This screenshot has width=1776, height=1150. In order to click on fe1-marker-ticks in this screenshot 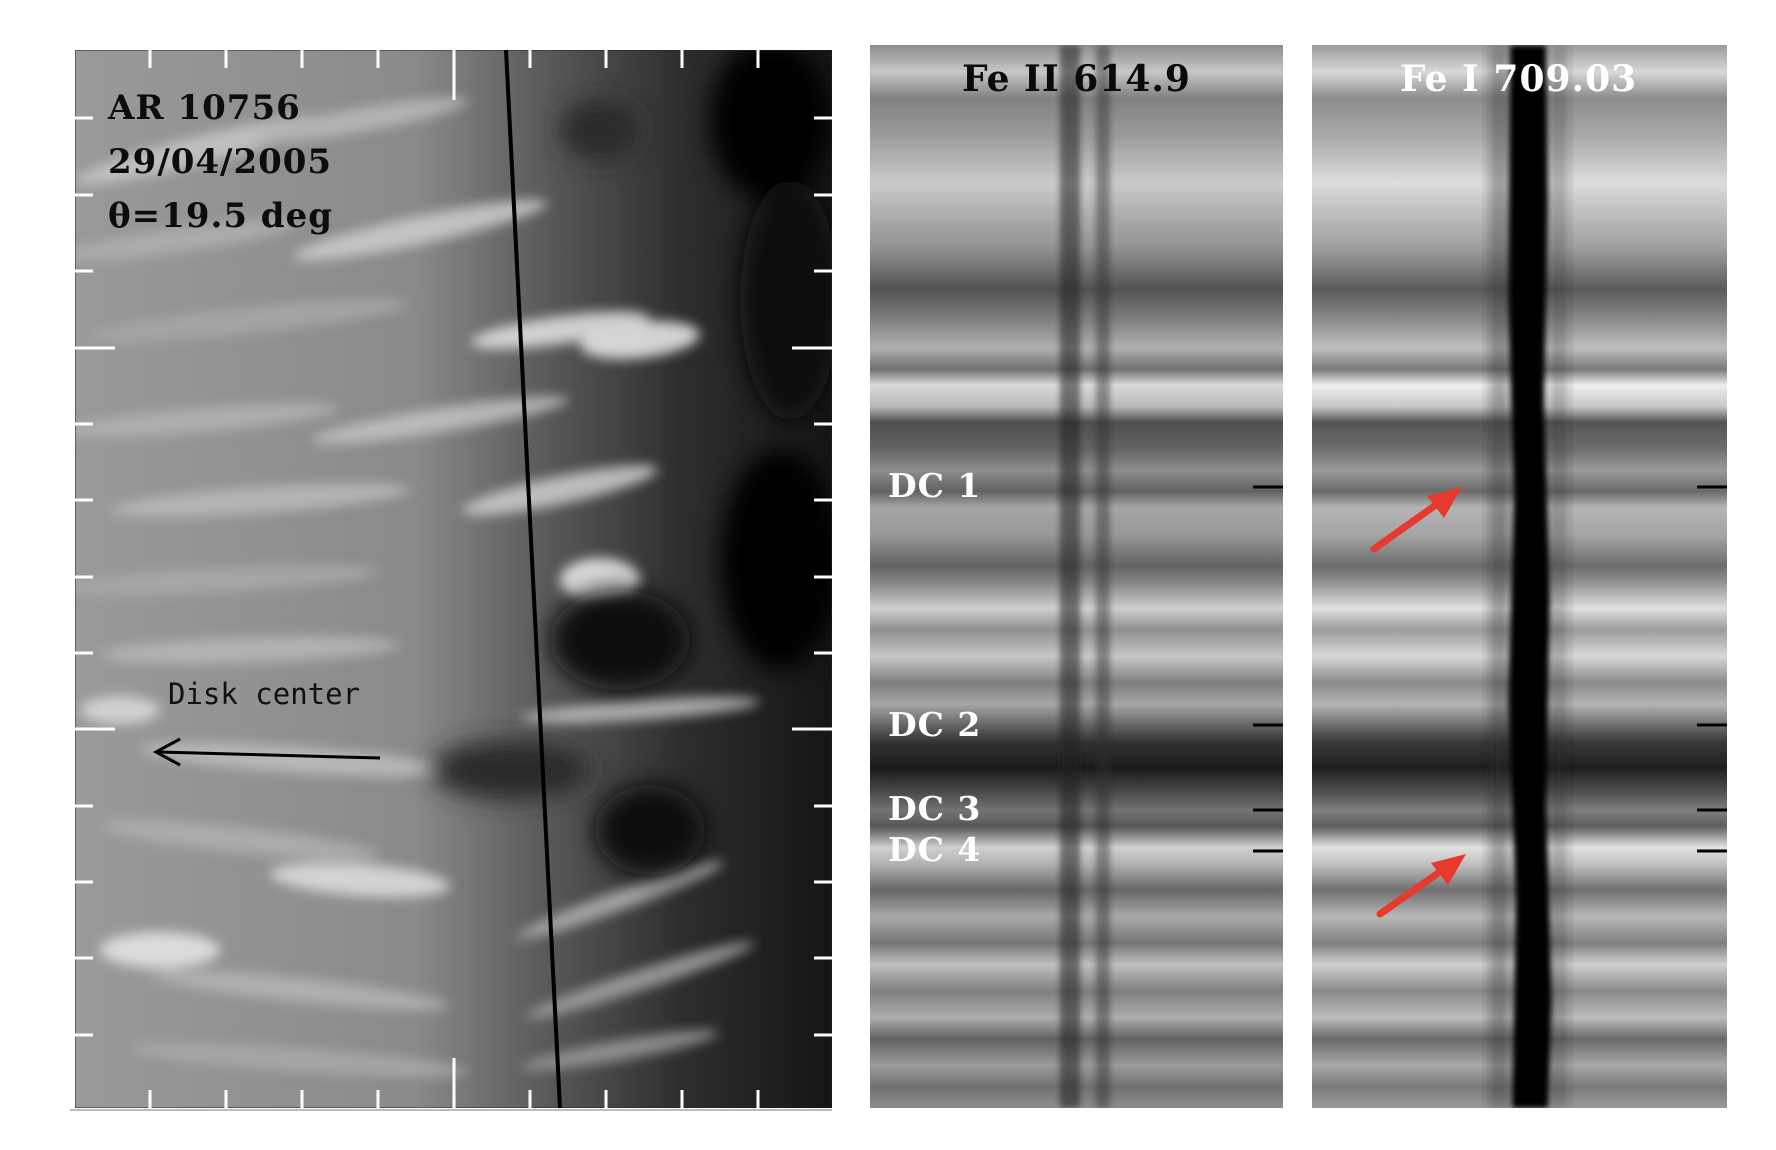, I will do `click(1712, 669)`.